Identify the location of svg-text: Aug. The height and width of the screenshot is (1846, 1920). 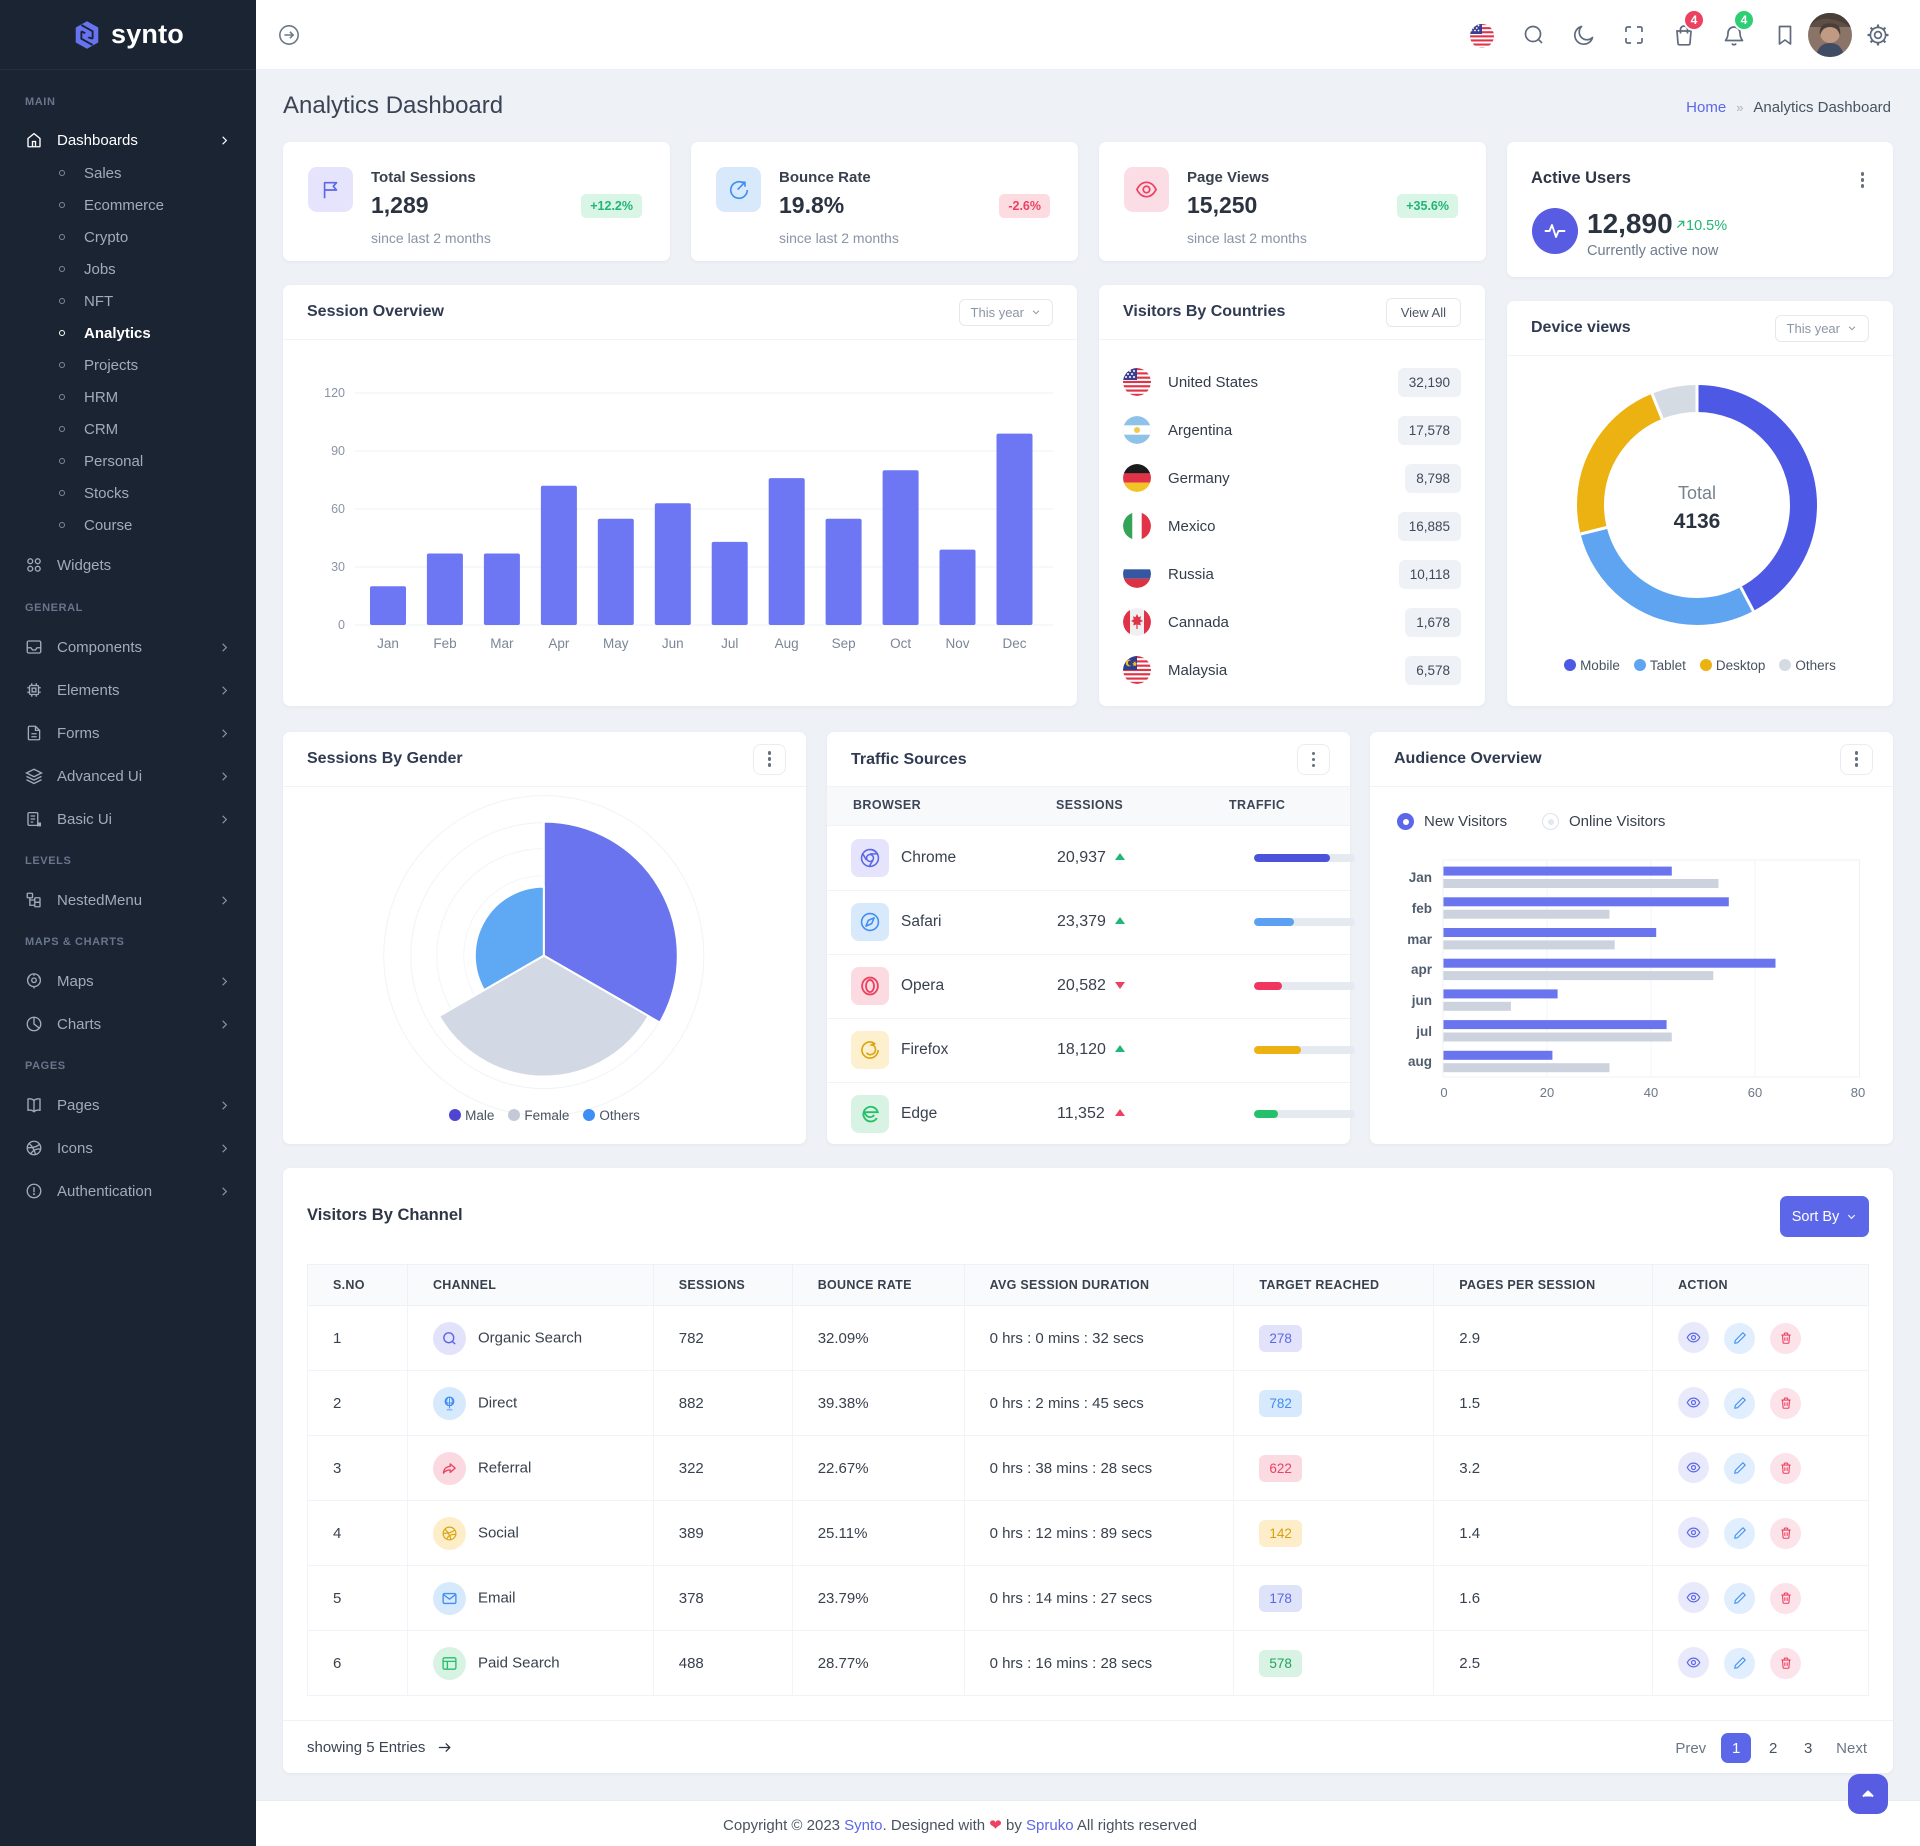
(787, 643).